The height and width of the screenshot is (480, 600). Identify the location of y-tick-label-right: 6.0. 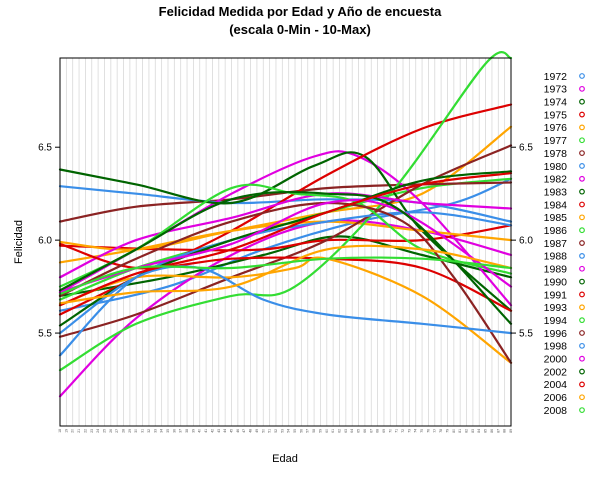
(526, 241).